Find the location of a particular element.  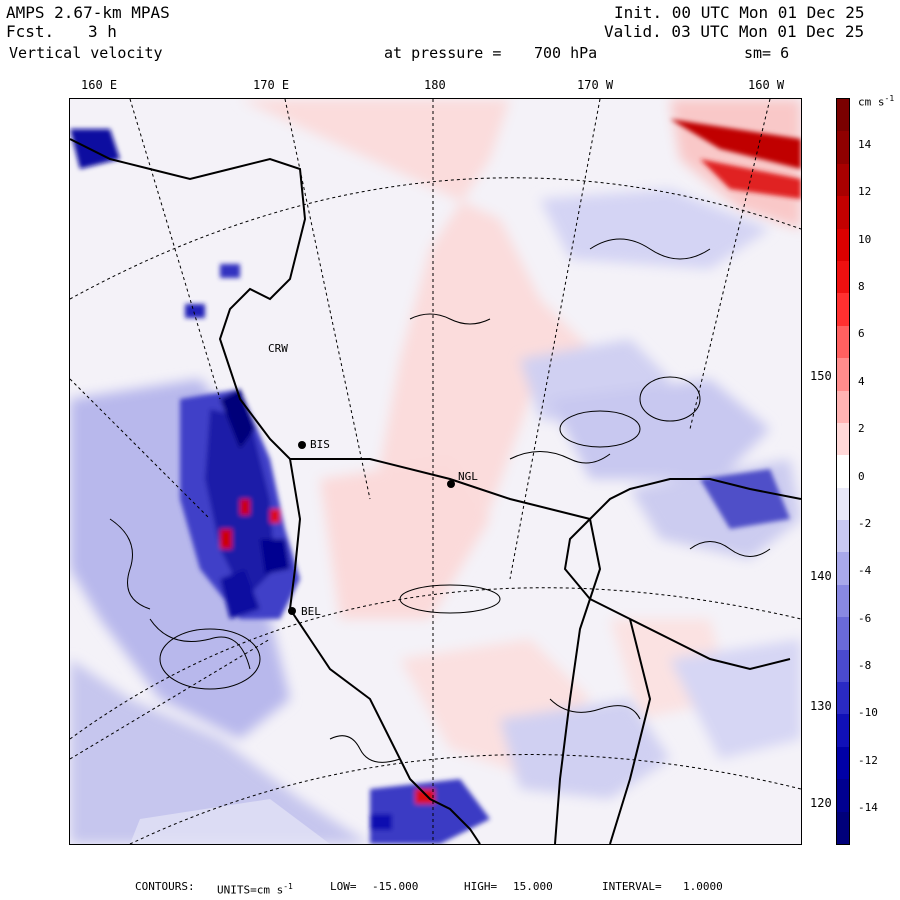

colorbar-label: 4 is located at coordinates (861, 381).